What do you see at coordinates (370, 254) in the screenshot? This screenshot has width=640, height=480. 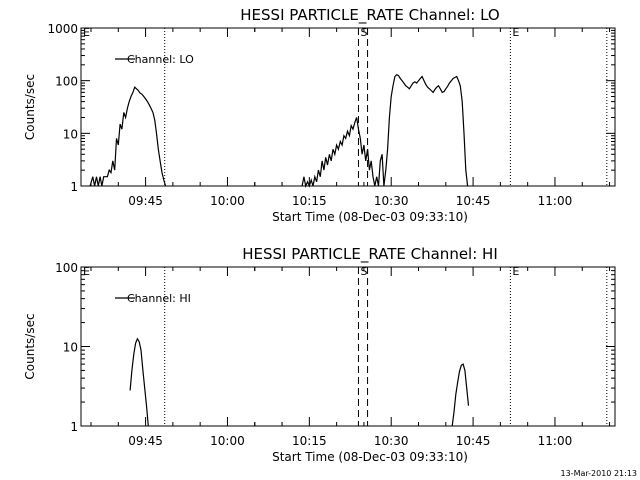 I see `chart-title: HESSI PARTICLE_RATE Channel: HI` at bounding box center [370, 254].